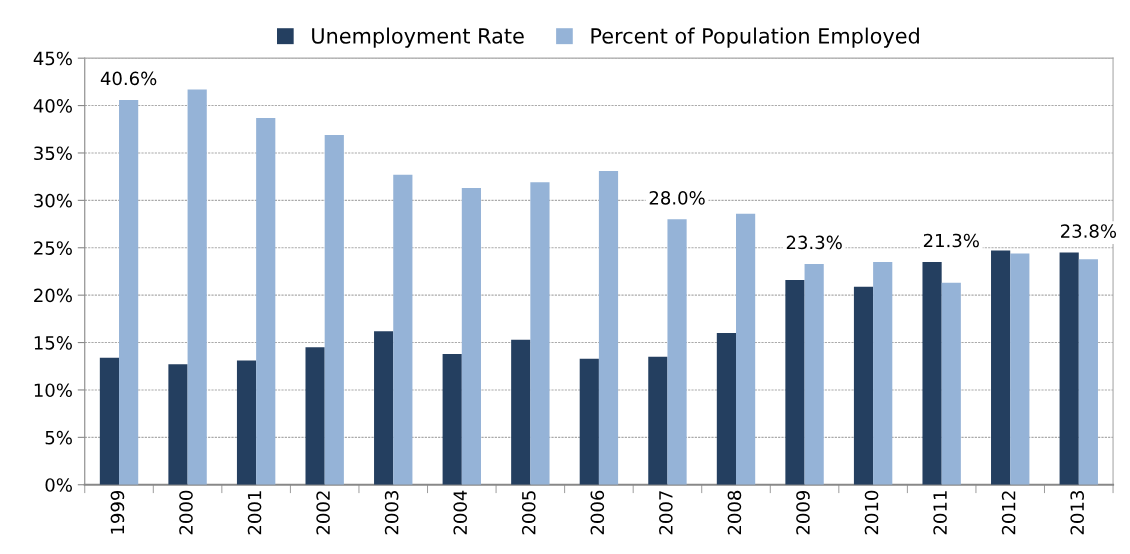 This screenshot has height=554, width=1130. I want to click on y-tick-label: 35%, so click(53, 153).